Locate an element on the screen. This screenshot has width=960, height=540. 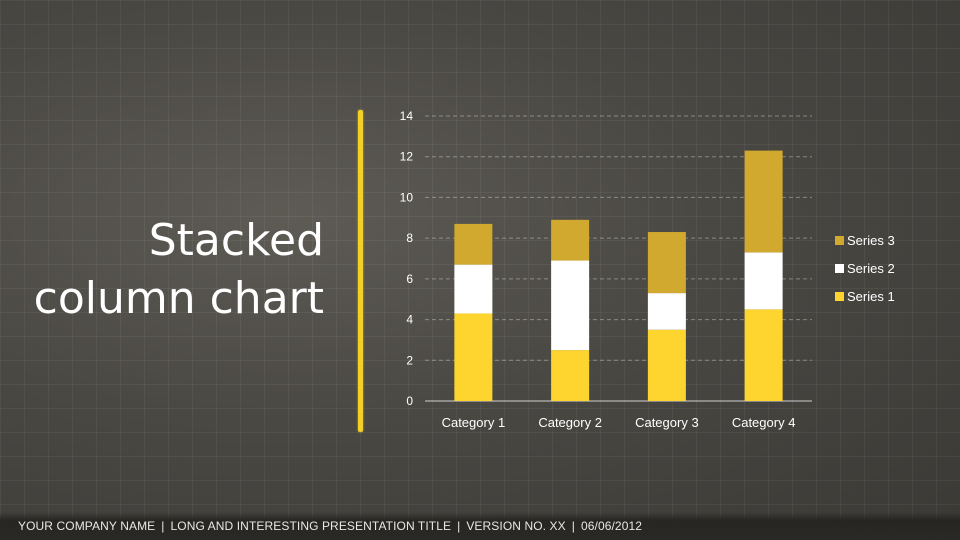
x-tick-label: Category 4 is located at coordinates (764, 422).